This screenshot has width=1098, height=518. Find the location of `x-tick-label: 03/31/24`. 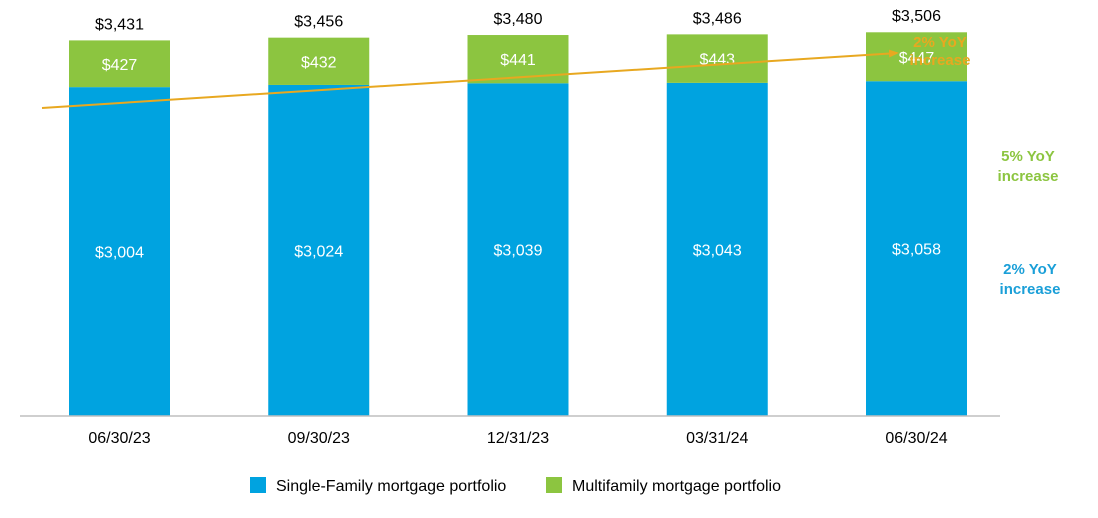

x-tick-label: 03/31/24 is located at coordinates (717, 438).